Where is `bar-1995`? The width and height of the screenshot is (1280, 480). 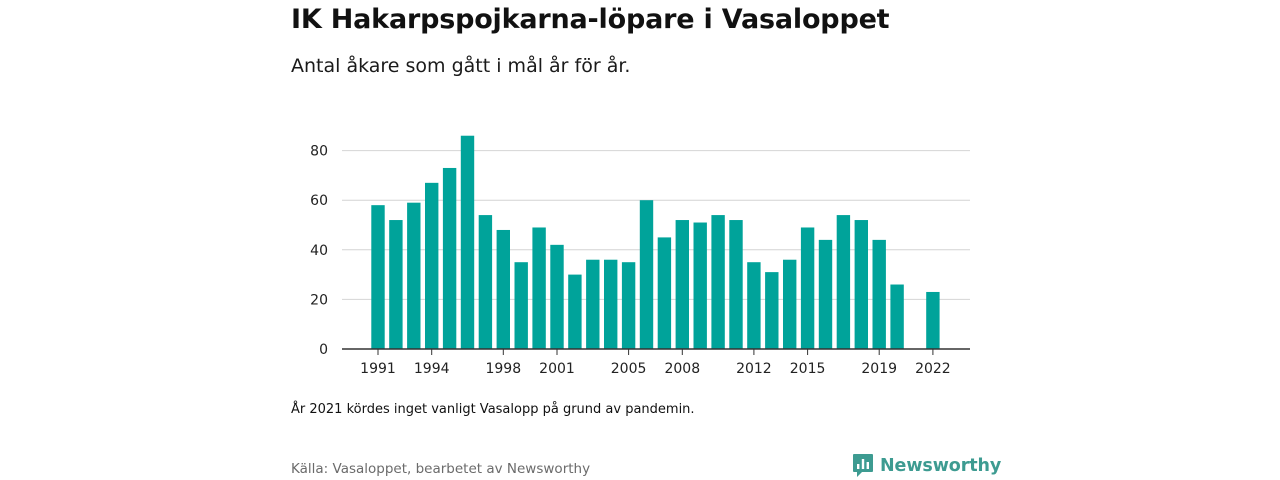 bar-1995 is located at coordinates (449, 258).